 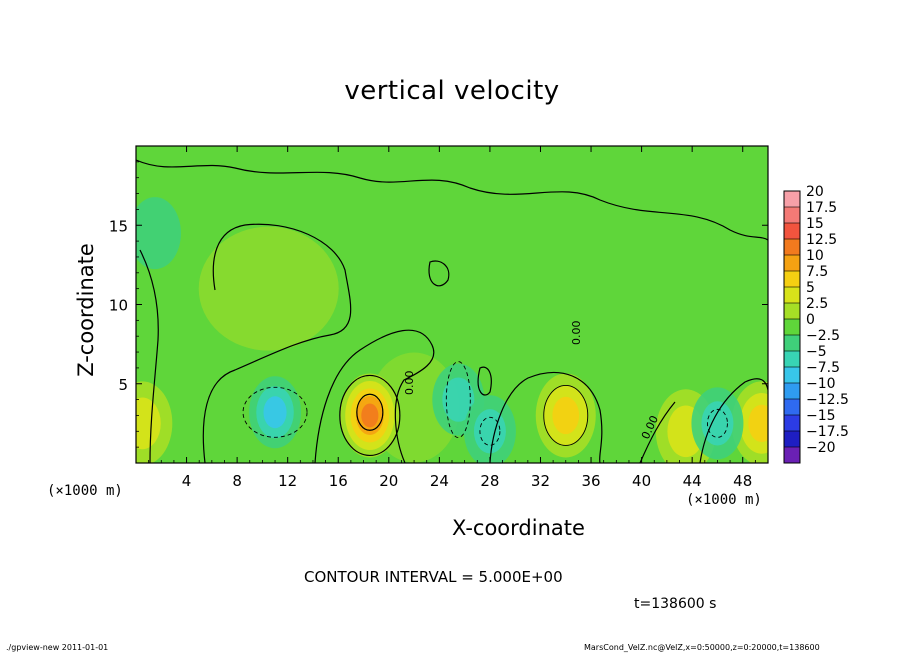 I want to click on colorbar-label: −5, so click(x=816, y=352).